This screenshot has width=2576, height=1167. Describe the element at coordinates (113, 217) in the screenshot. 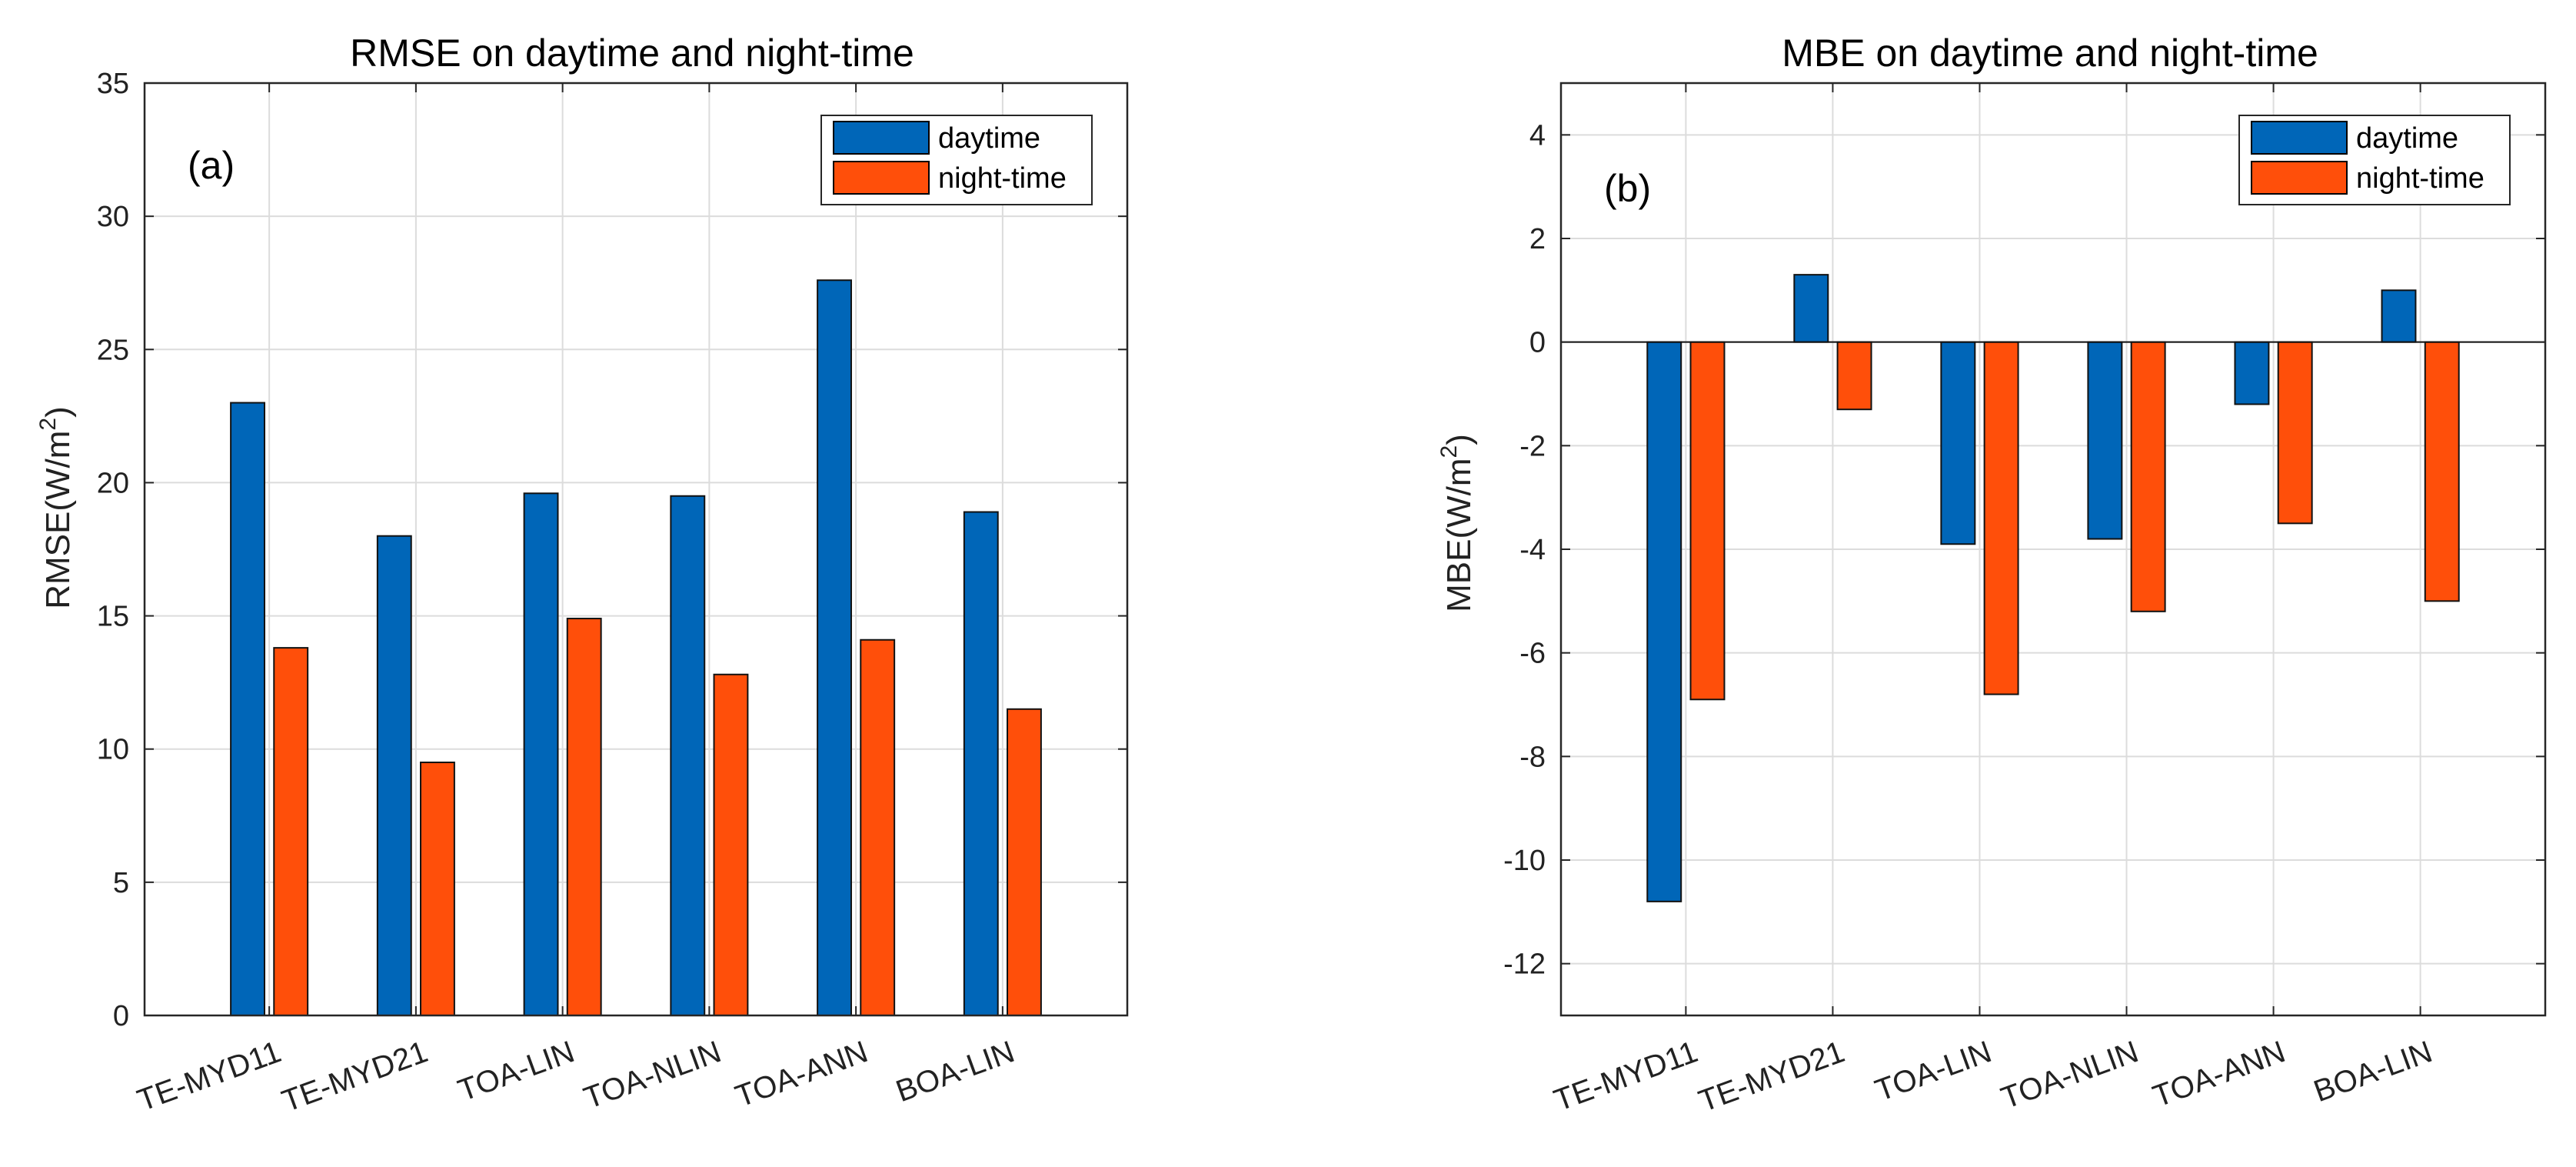

I see `y-tick-label: 30` at that location.